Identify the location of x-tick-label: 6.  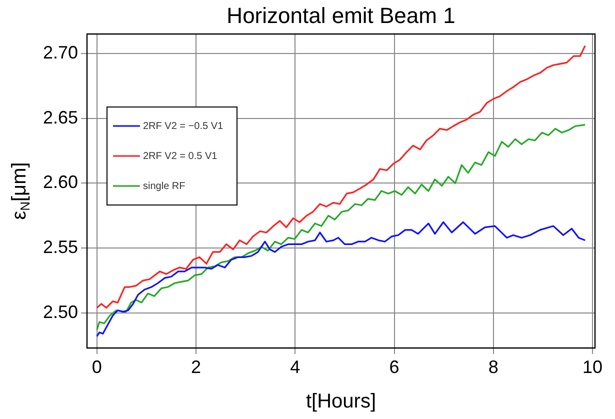
(394, 366).